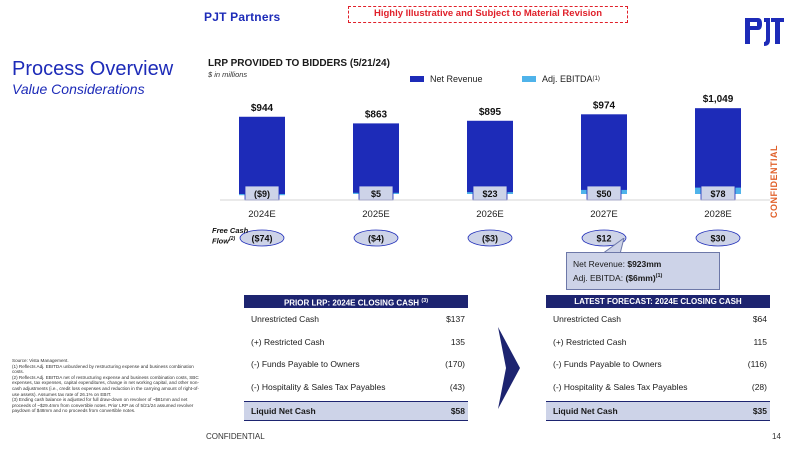  I want to click on row-value: 135, so click(457, 341).